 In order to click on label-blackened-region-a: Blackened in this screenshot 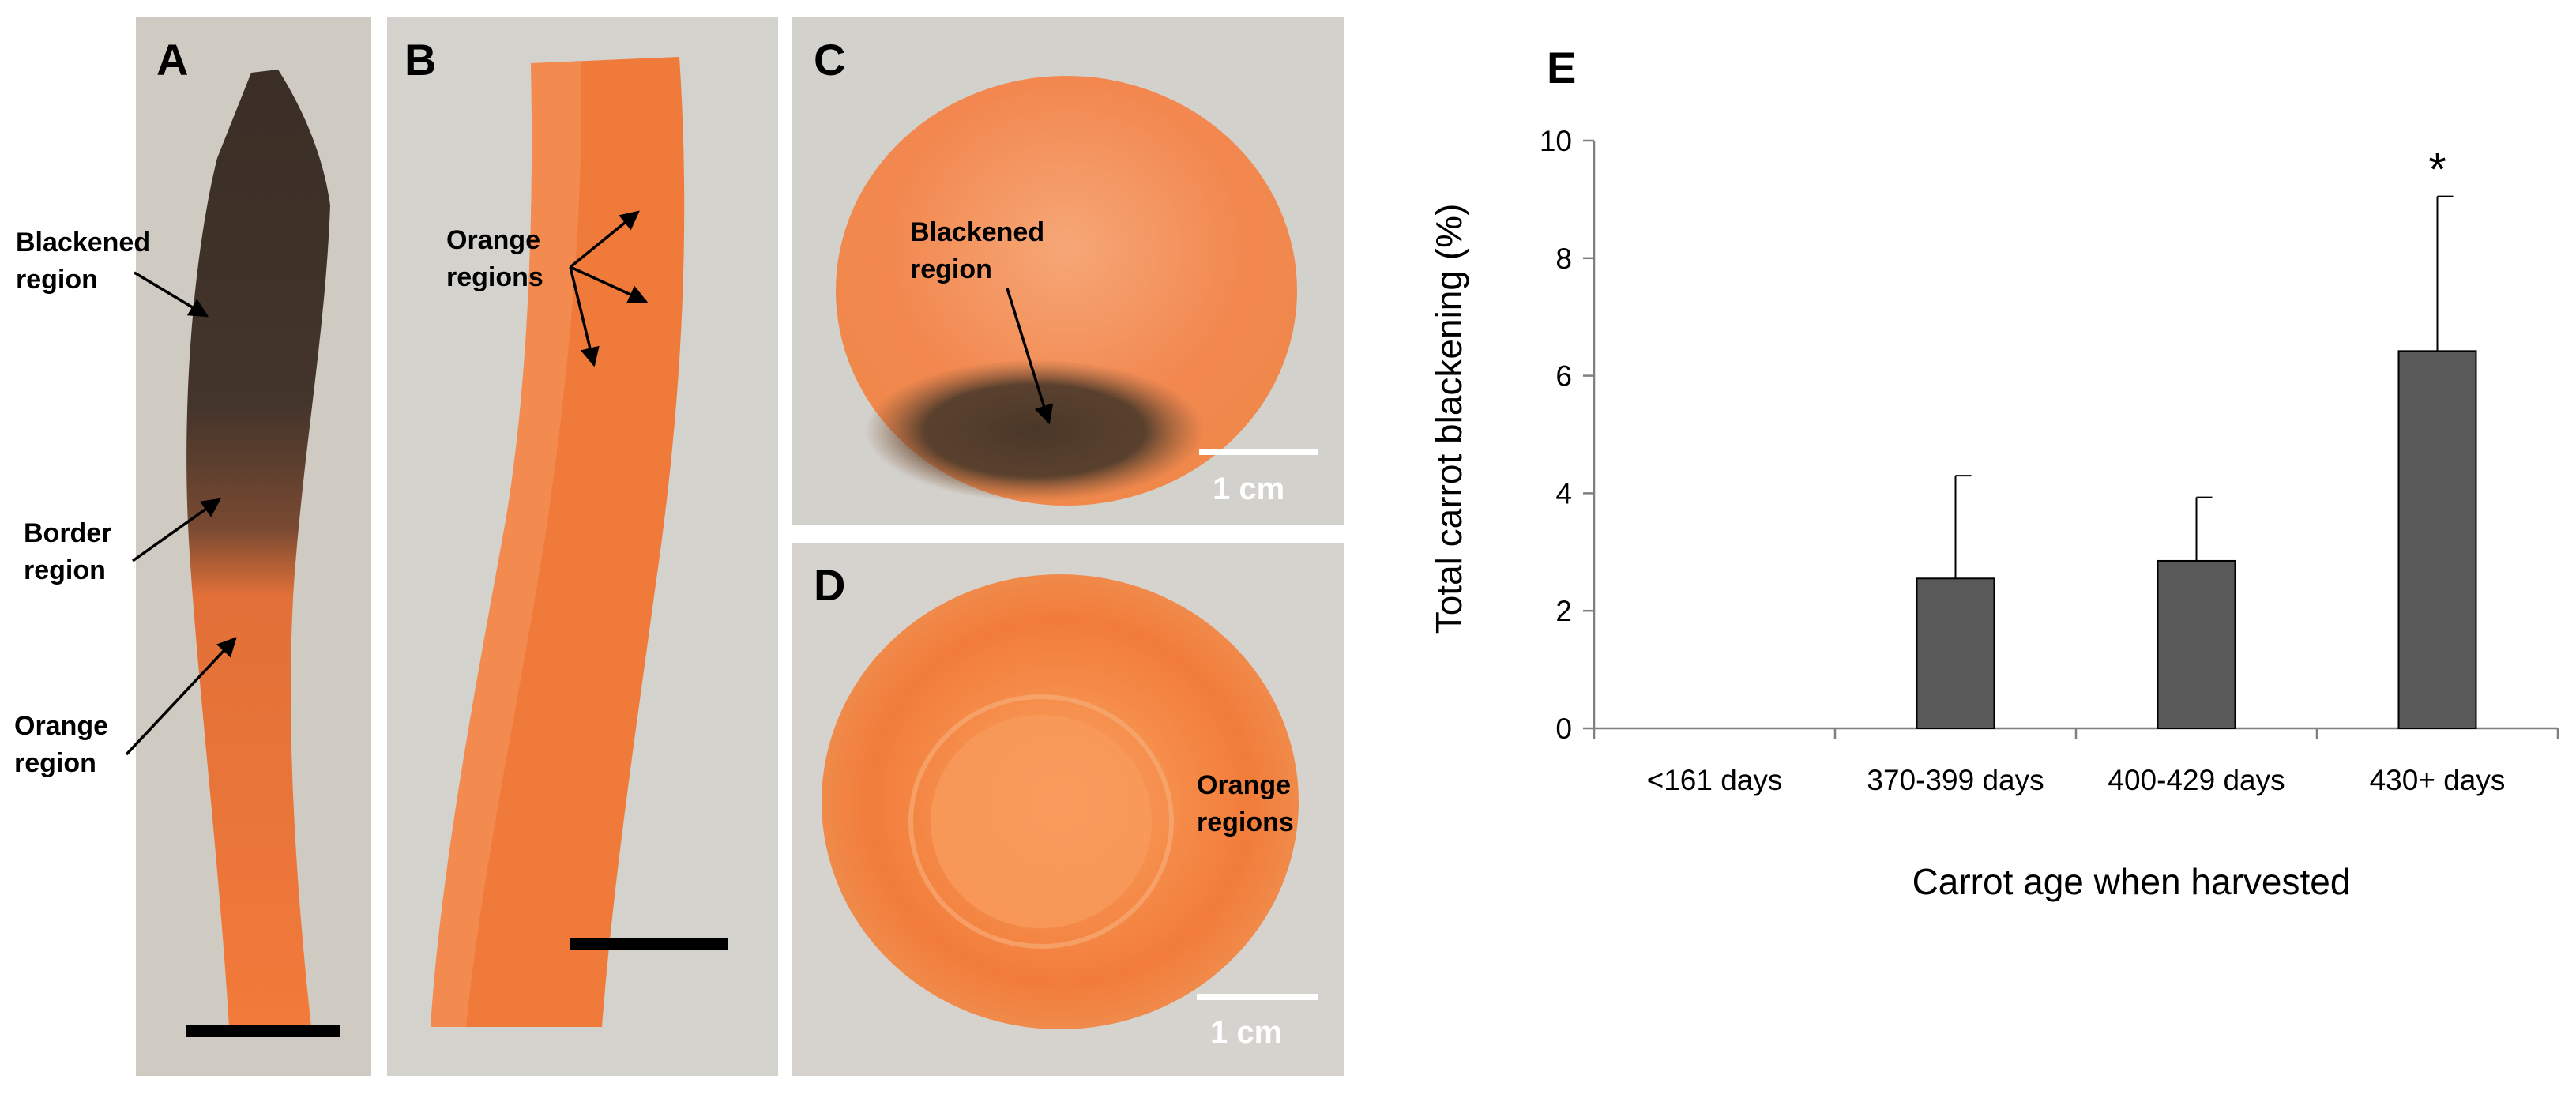, I will do `click(83, 243)`.